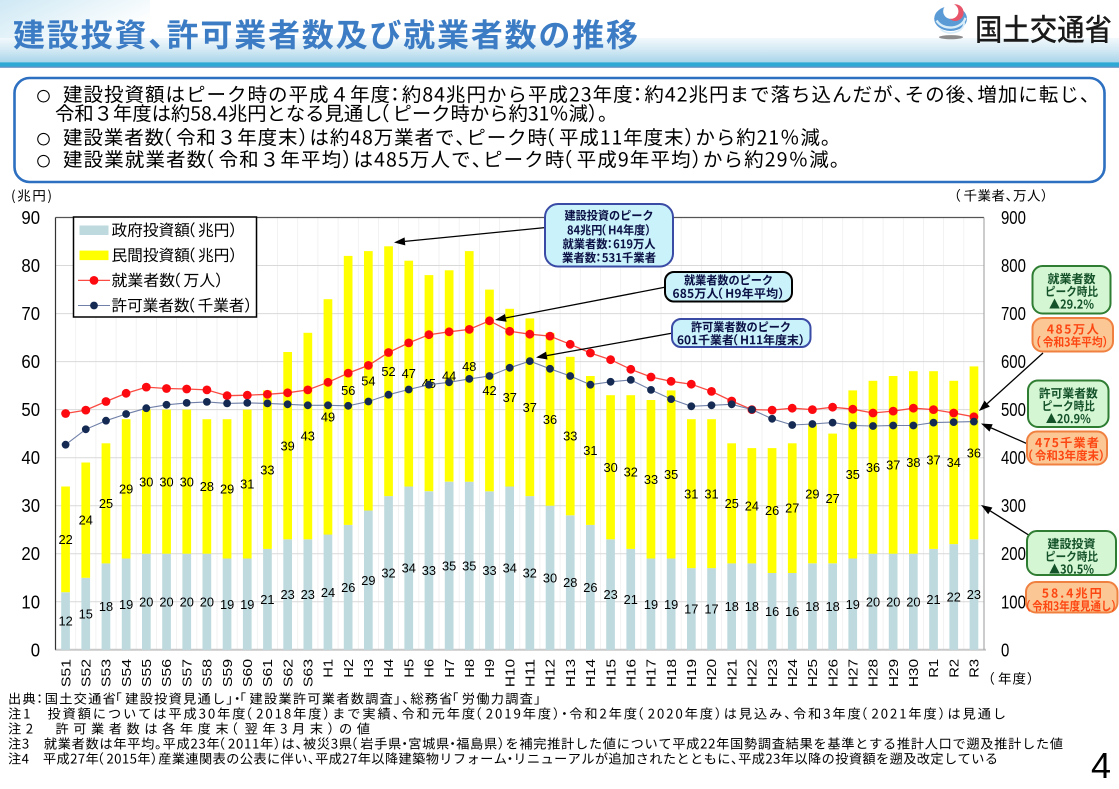 This screenshot has width=1119, height=789. What do you see at coordinates (913, 673) in the screenshot?
I see `svg-text: H30` at bounding box center [913, 673].